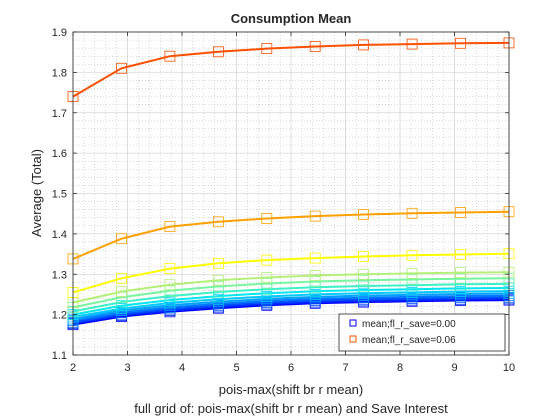 This screenshot has width=560, height=420. Describe the element at coordinates (59, 195) in the screenshot. I see `y-tick-label: 1.5` at that location.